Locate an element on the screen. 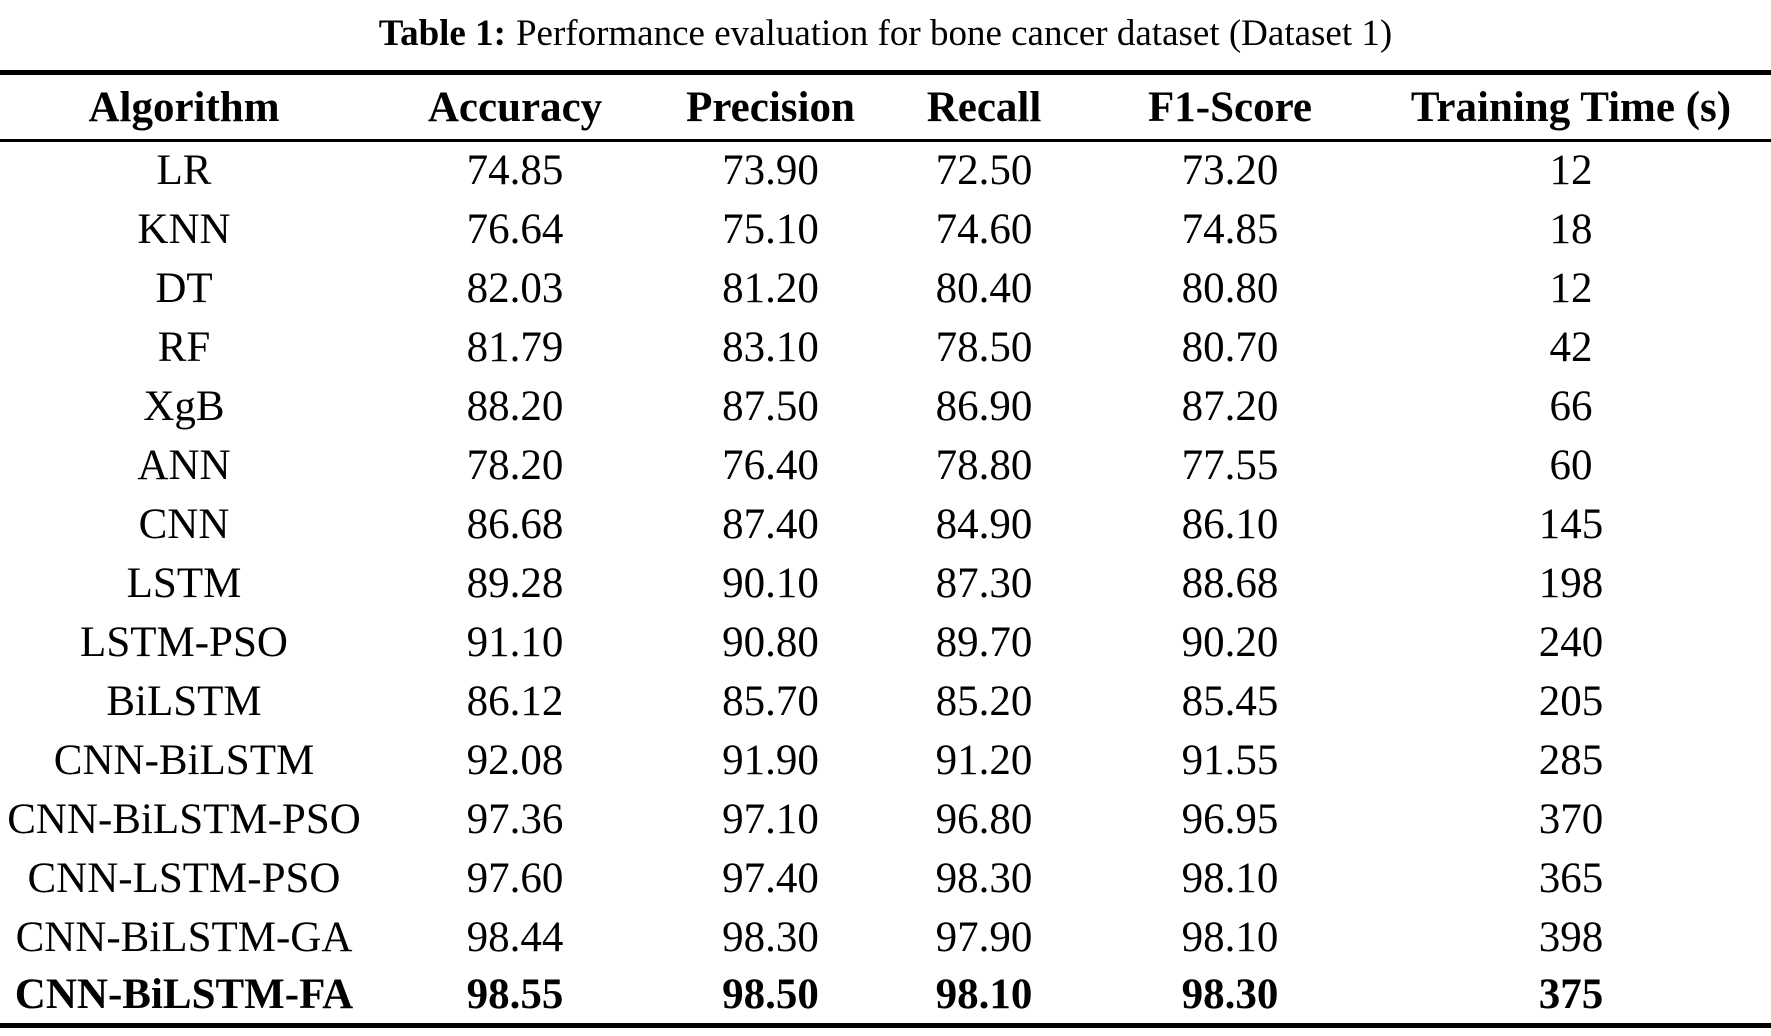  table-row: XgB 88.20 87.50 86.90 87.20 66 is located at coordinates (885, 406).